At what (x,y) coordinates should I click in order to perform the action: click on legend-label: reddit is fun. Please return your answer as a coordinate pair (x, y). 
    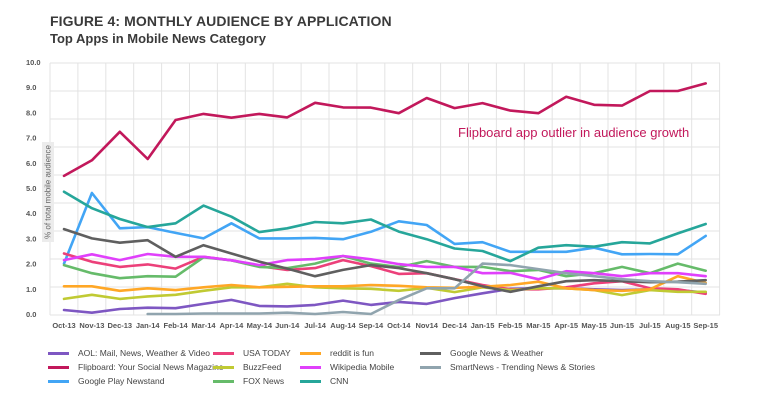
    Looking at the image, I should click on (352, 353).